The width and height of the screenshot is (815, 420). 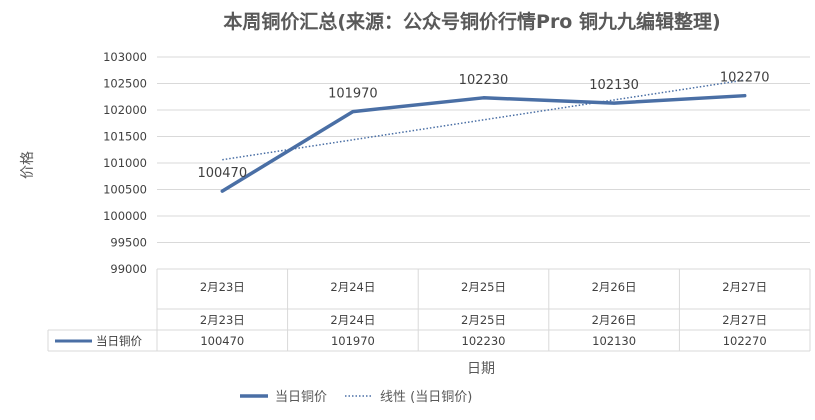 I want to click on x-axis-title: 日期, so click(x=481, y=369).